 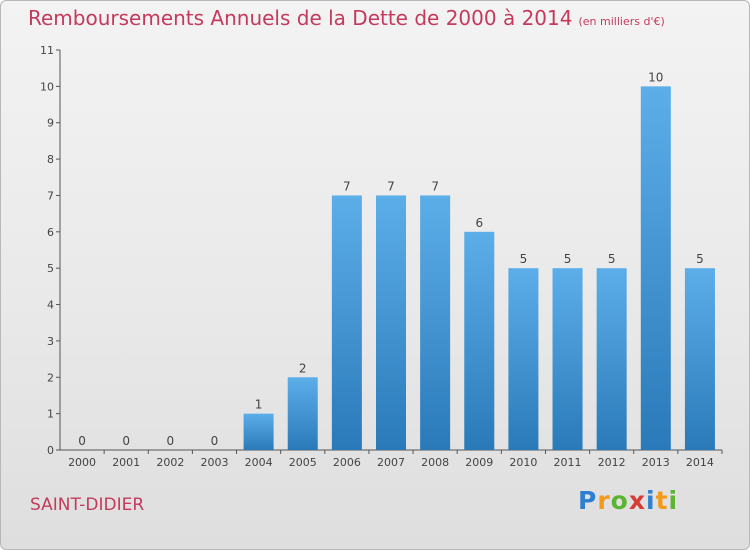 What do you see at coordinates (50, 377) in the screenshot?
I see `y-tick-label: 2` at bounding box center [50, 377].